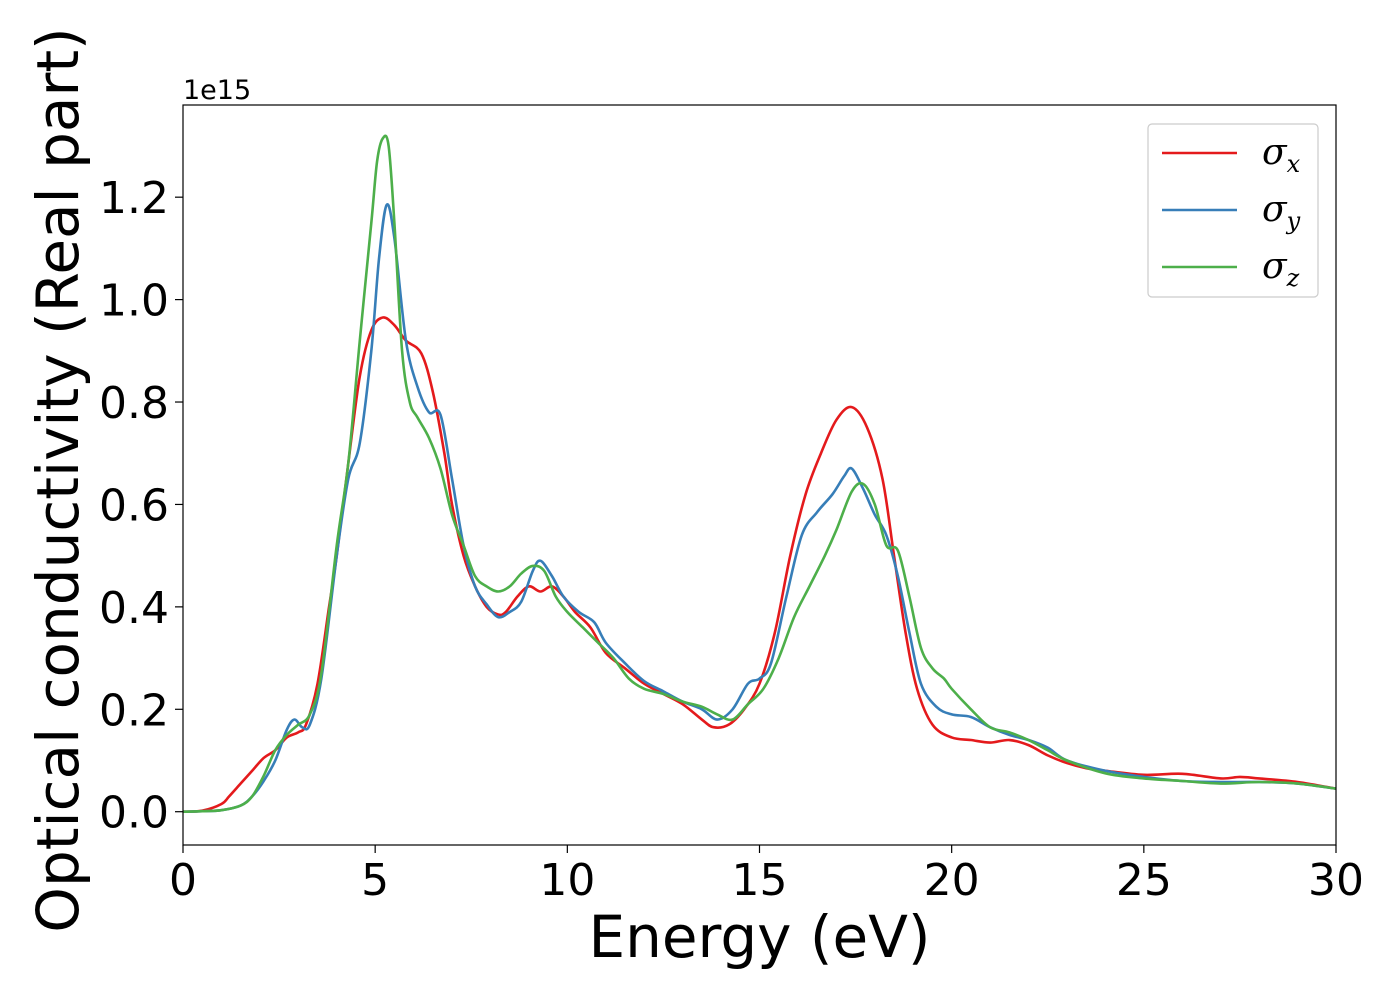  Describe the element at coordinates (134, 710) in the screenshot. I see `y-tick-label: 0.2` at that location.